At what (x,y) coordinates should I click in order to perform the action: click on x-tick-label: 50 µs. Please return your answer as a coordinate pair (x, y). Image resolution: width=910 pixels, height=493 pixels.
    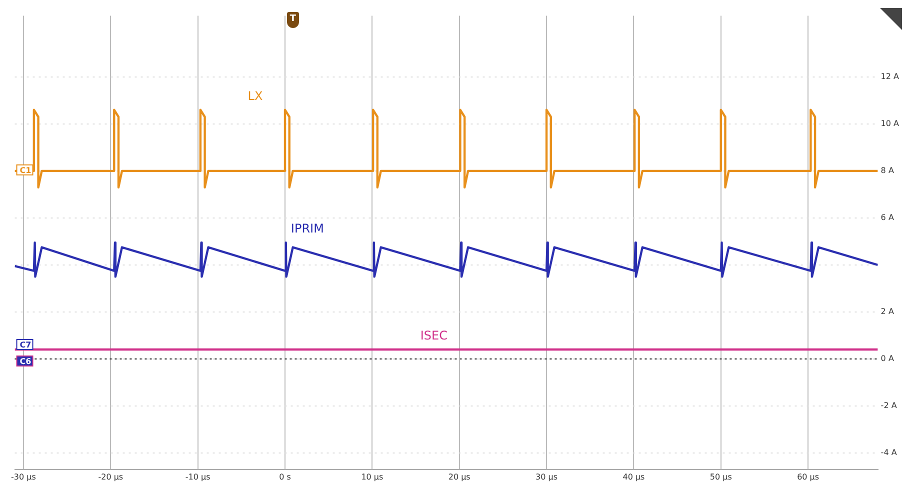
    Looking at the image, I should click on (721, 477).